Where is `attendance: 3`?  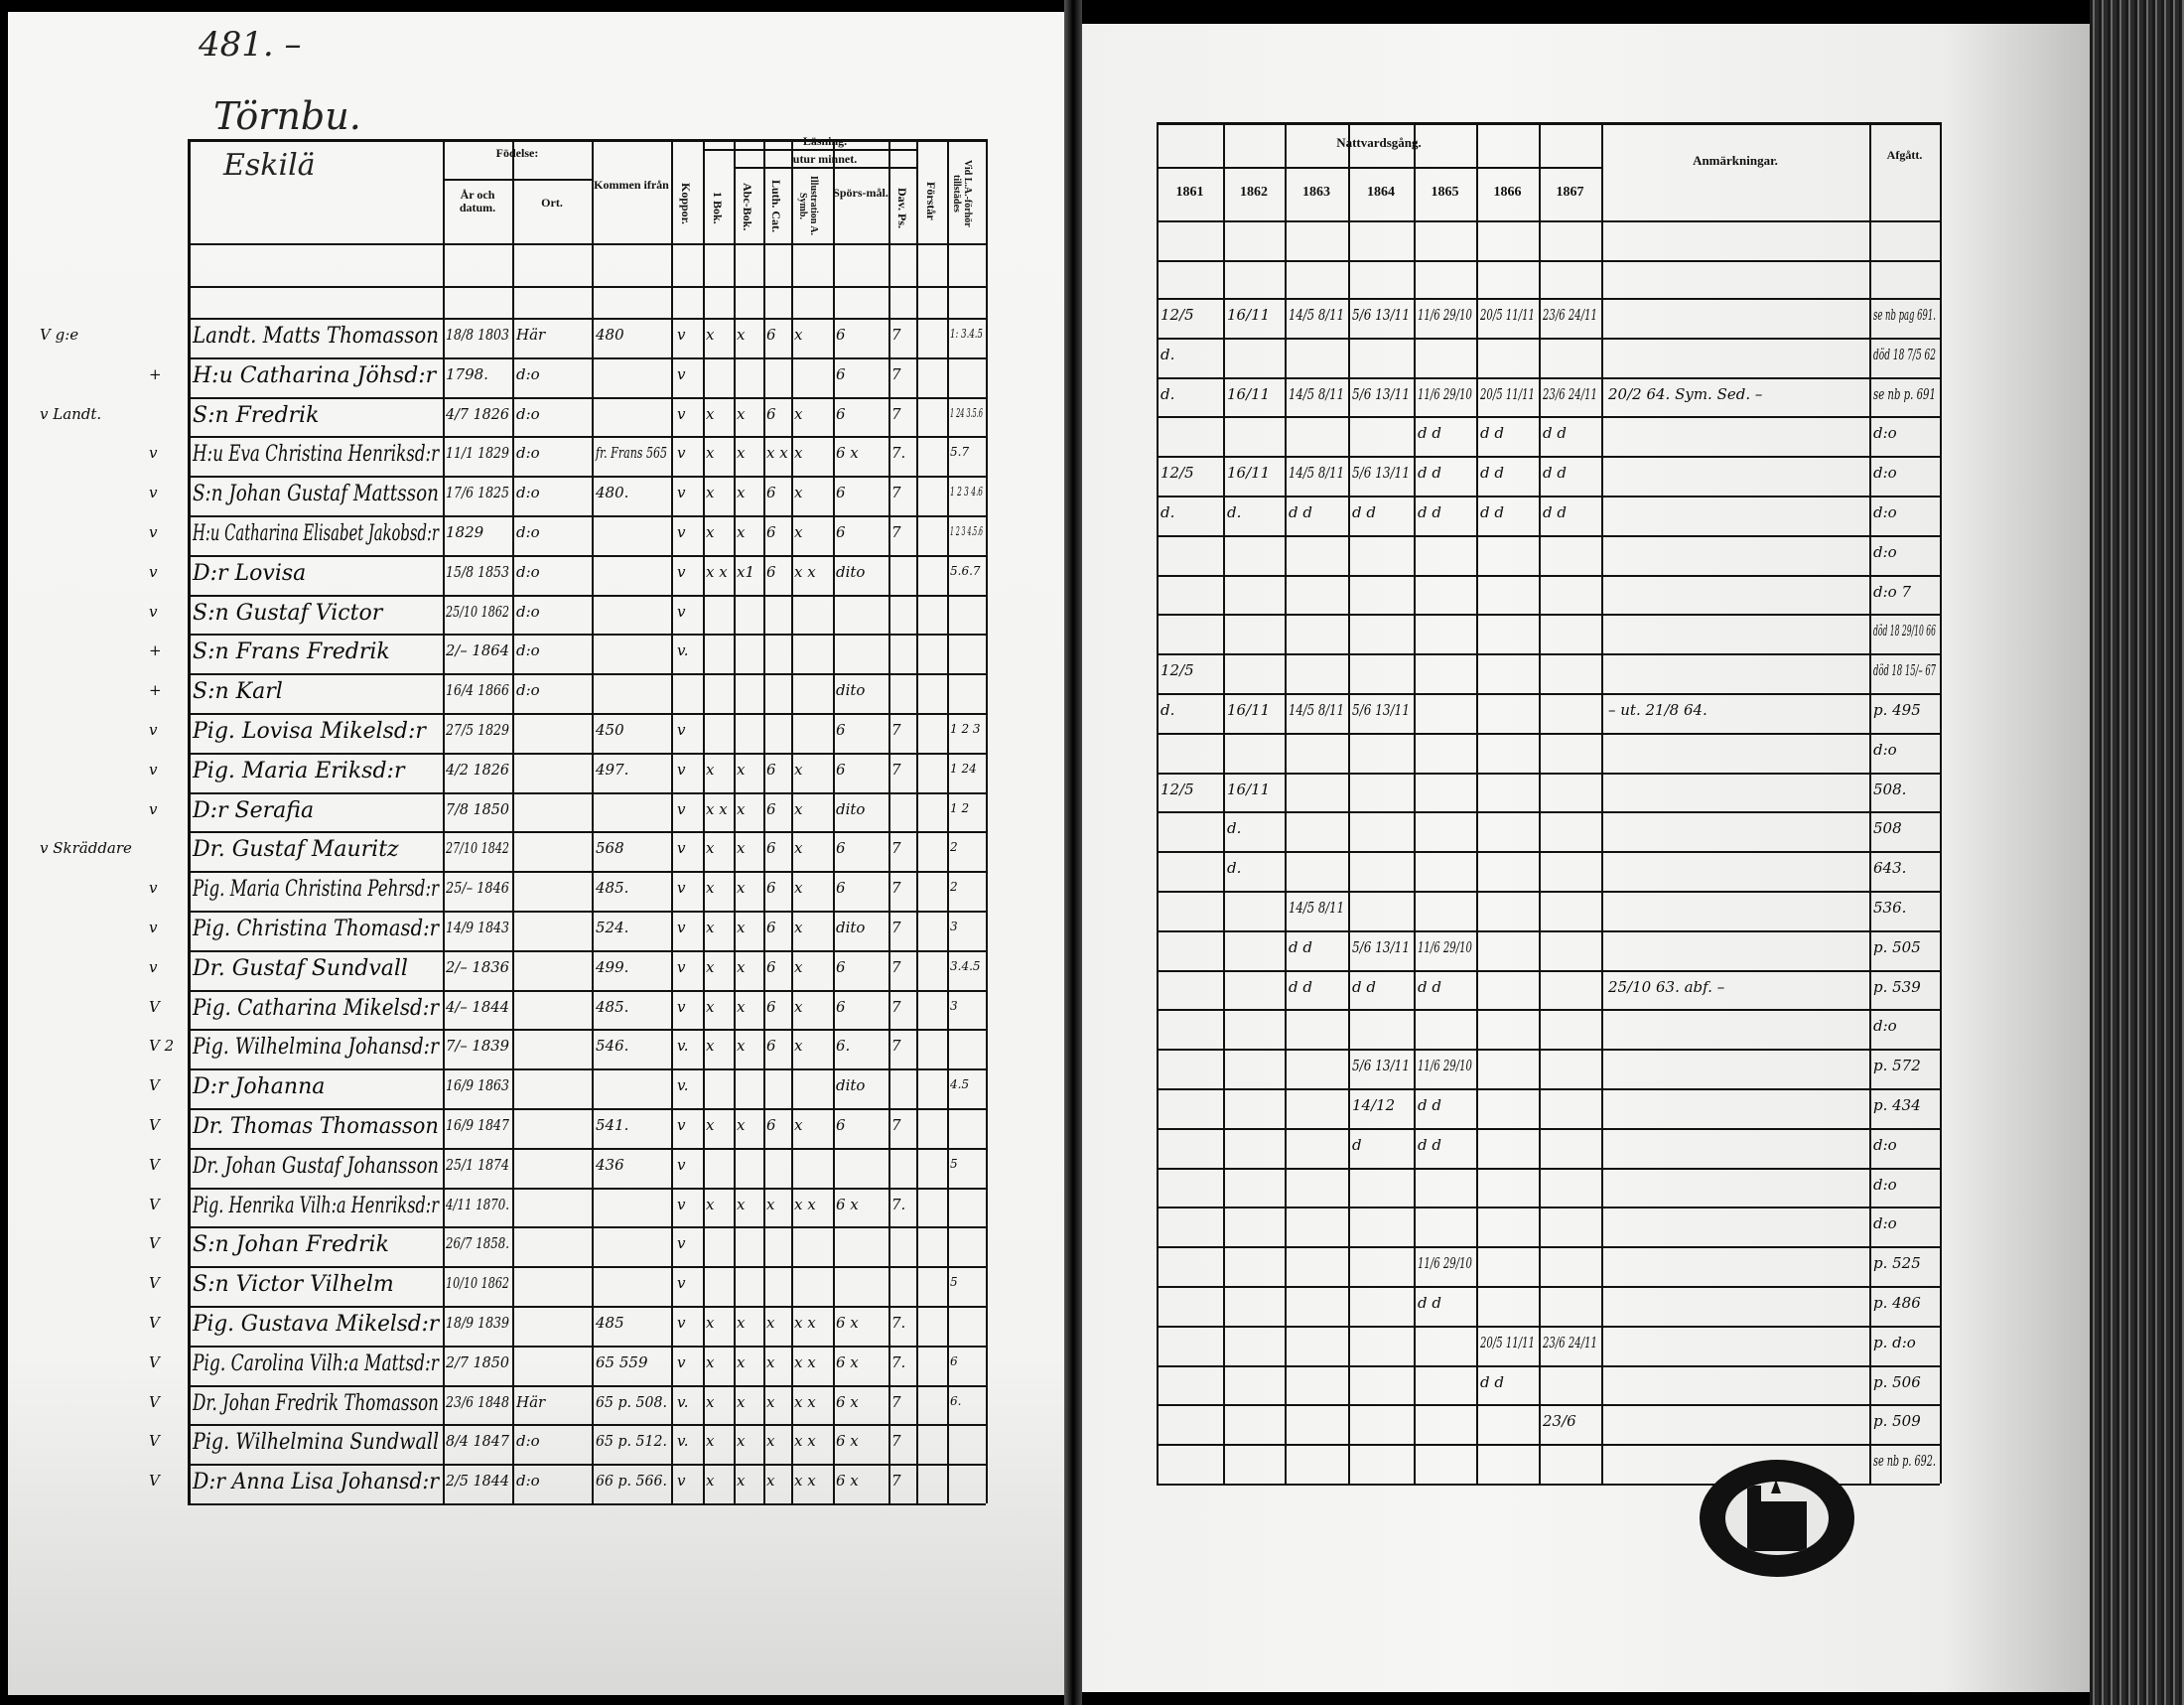 attendance: 3 is located at coordinates (954, 1006).